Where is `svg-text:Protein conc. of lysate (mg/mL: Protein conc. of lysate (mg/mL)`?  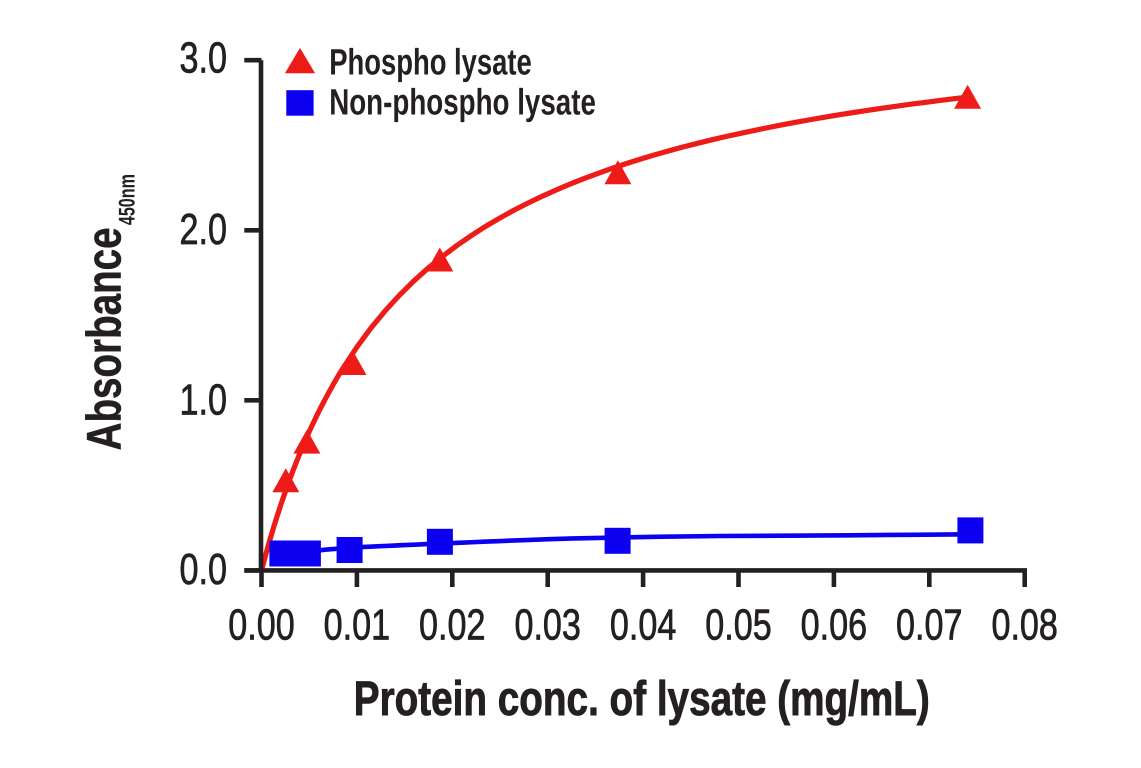 svg-text:Protein conc. of lysate (mg/mL: Protein conc. of lysate (mg/mL) is located at coordinates (642, 699).